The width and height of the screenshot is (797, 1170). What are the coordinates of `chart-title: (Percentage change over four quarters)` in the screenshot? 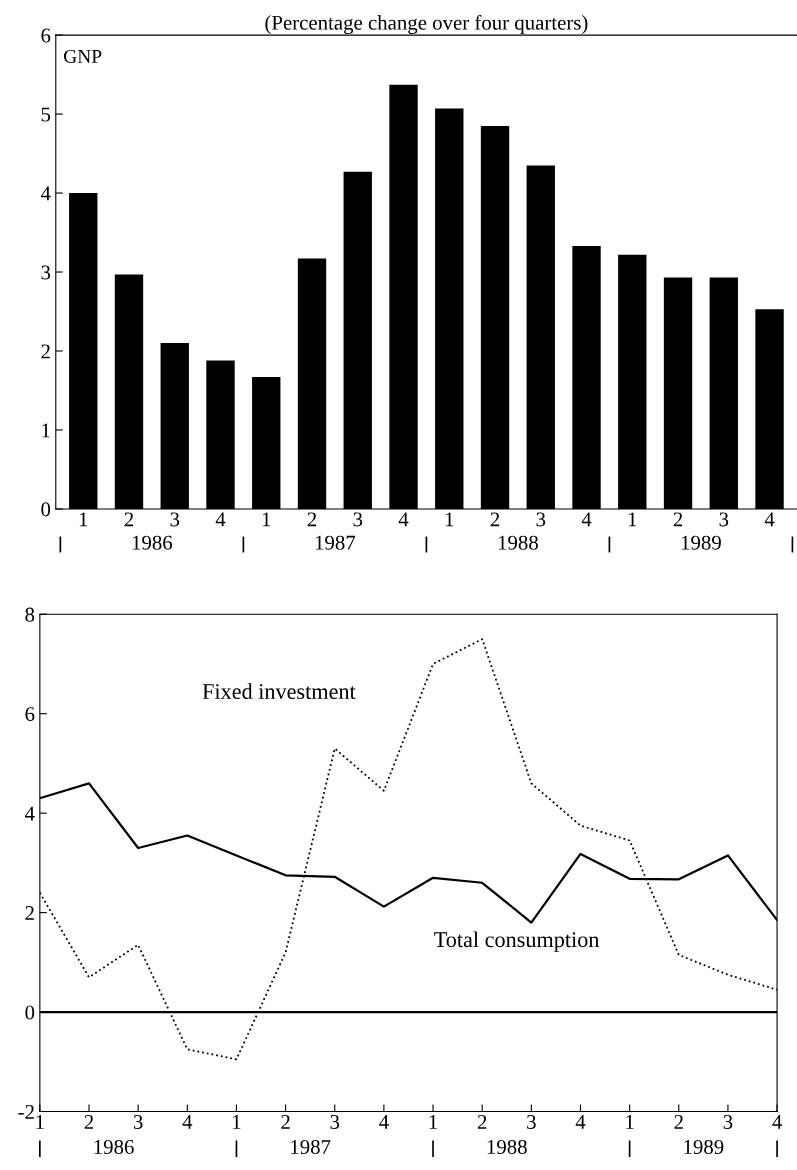 It's located at (426, 24).